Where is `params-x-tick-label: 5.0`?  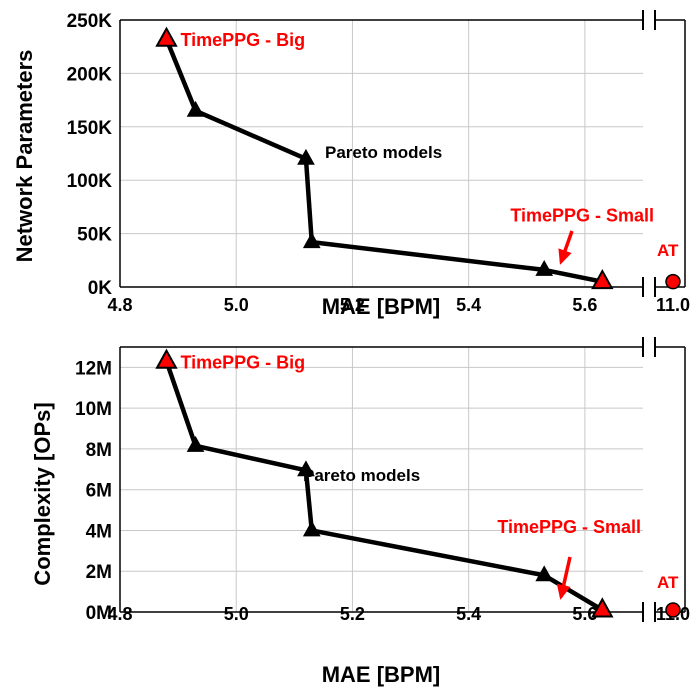 params-x-tick-label: 5.0 is located at coordinates (236, 305).